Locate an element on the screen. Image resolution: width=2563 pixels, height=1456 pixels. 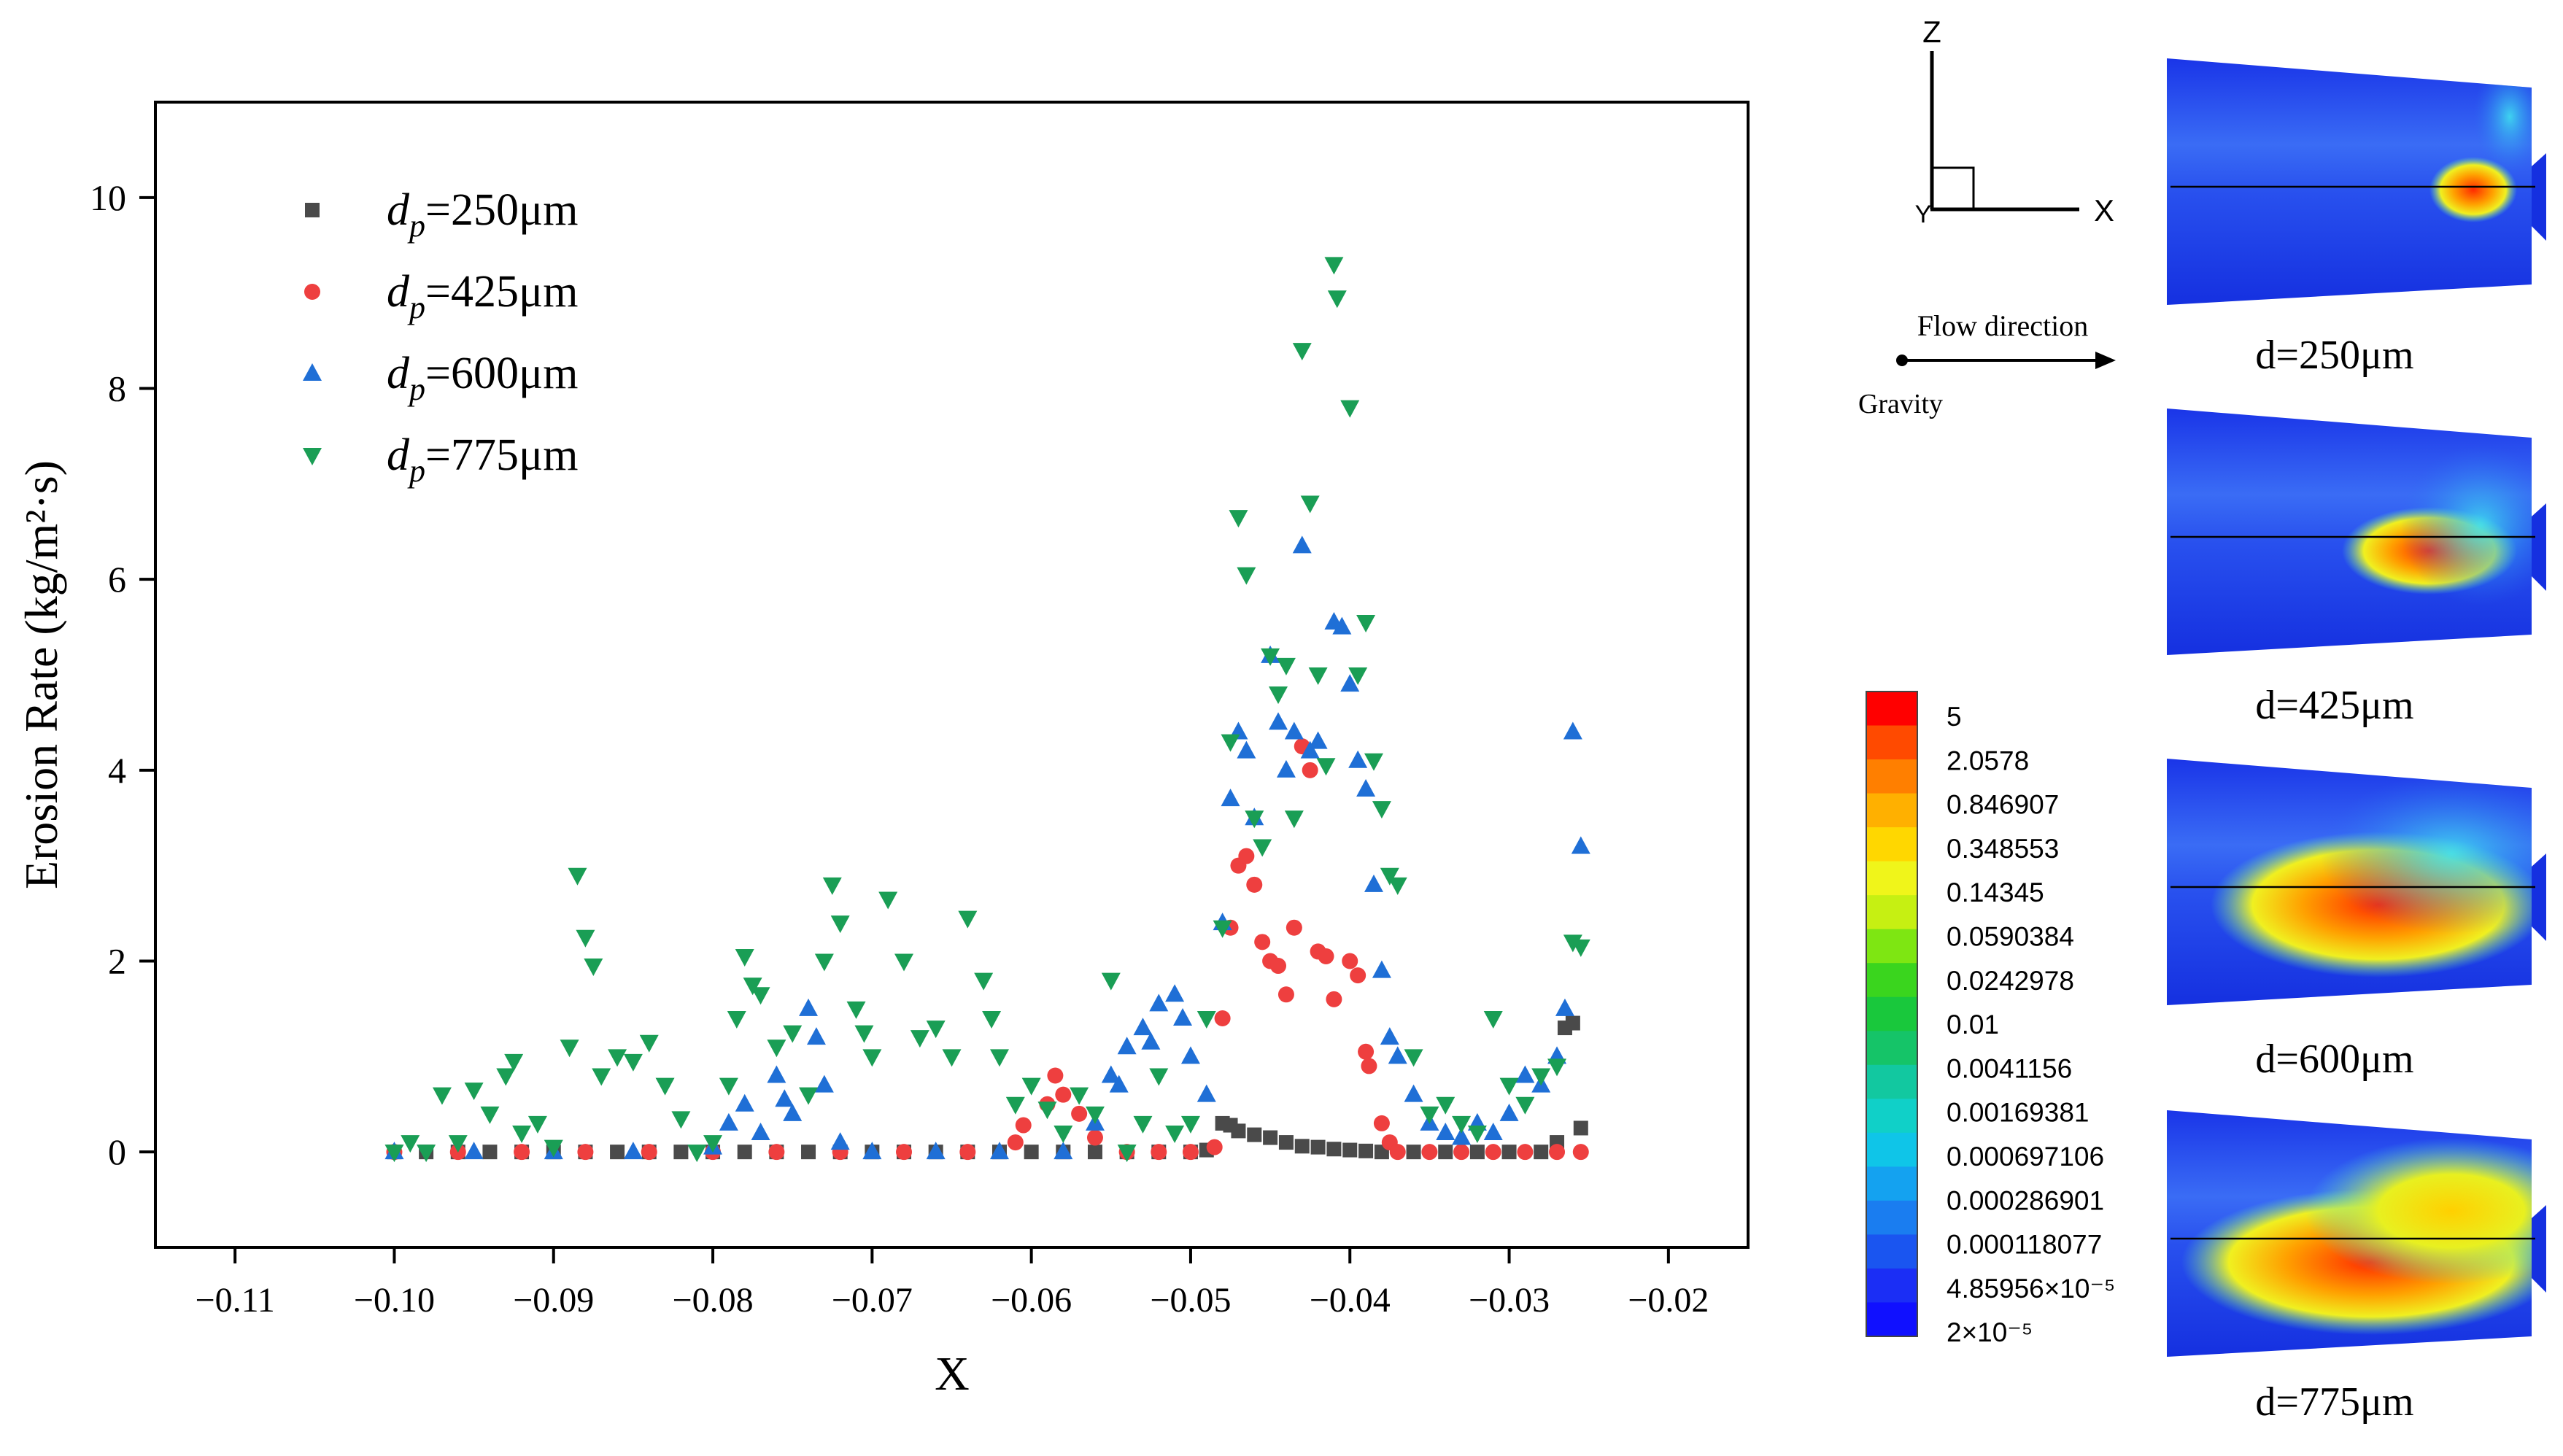
y-tick-label: 4 is located at coordinates (117, 770).